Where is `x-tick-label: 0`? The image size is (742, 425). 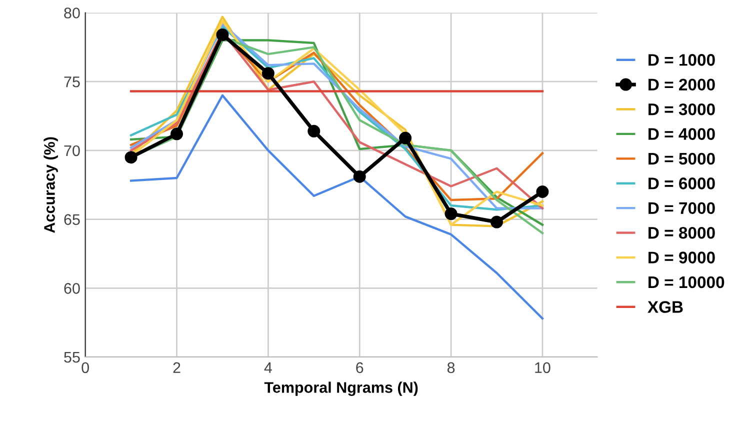
x-tick-label: 0 is located at coordinates (85, 368).